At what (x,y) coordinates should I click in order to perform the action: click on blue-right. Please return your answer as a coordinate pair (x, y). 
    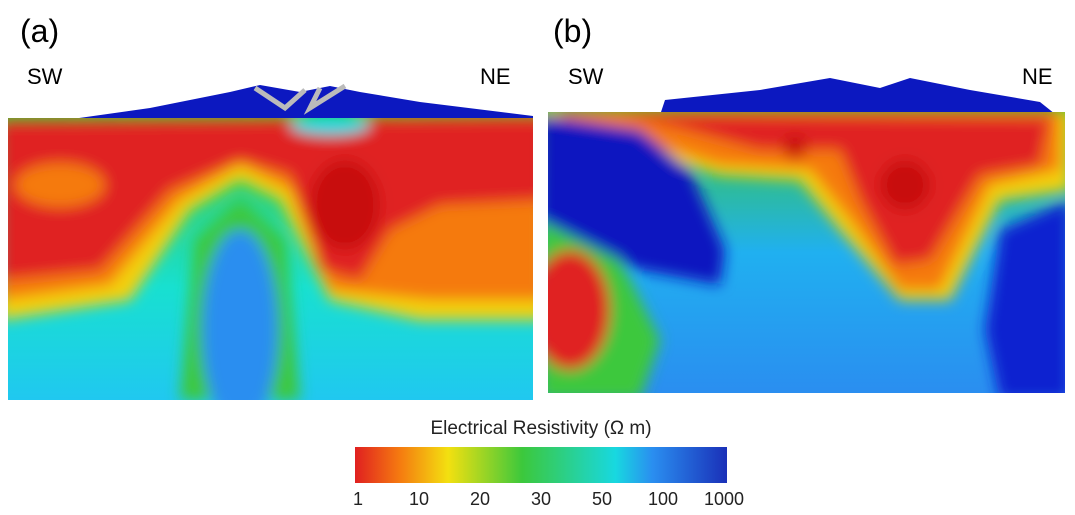
    Looking at the image, I should click on (1025, 297).